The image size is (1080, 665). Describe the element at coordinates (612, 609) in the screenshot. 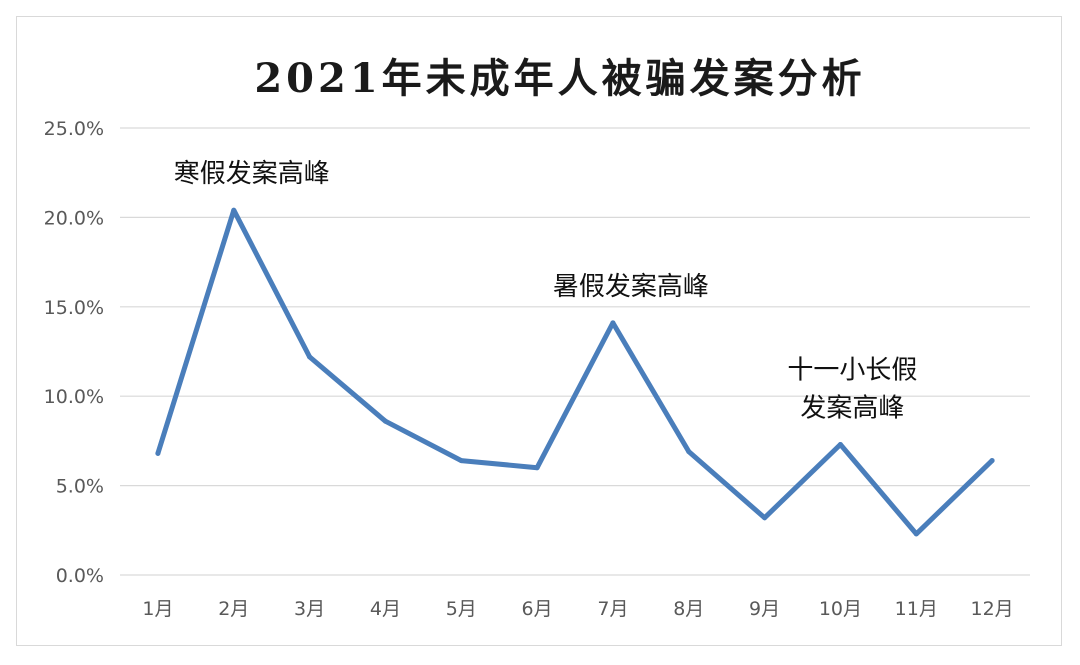

I see `x-tick-label: 7月` at that location.